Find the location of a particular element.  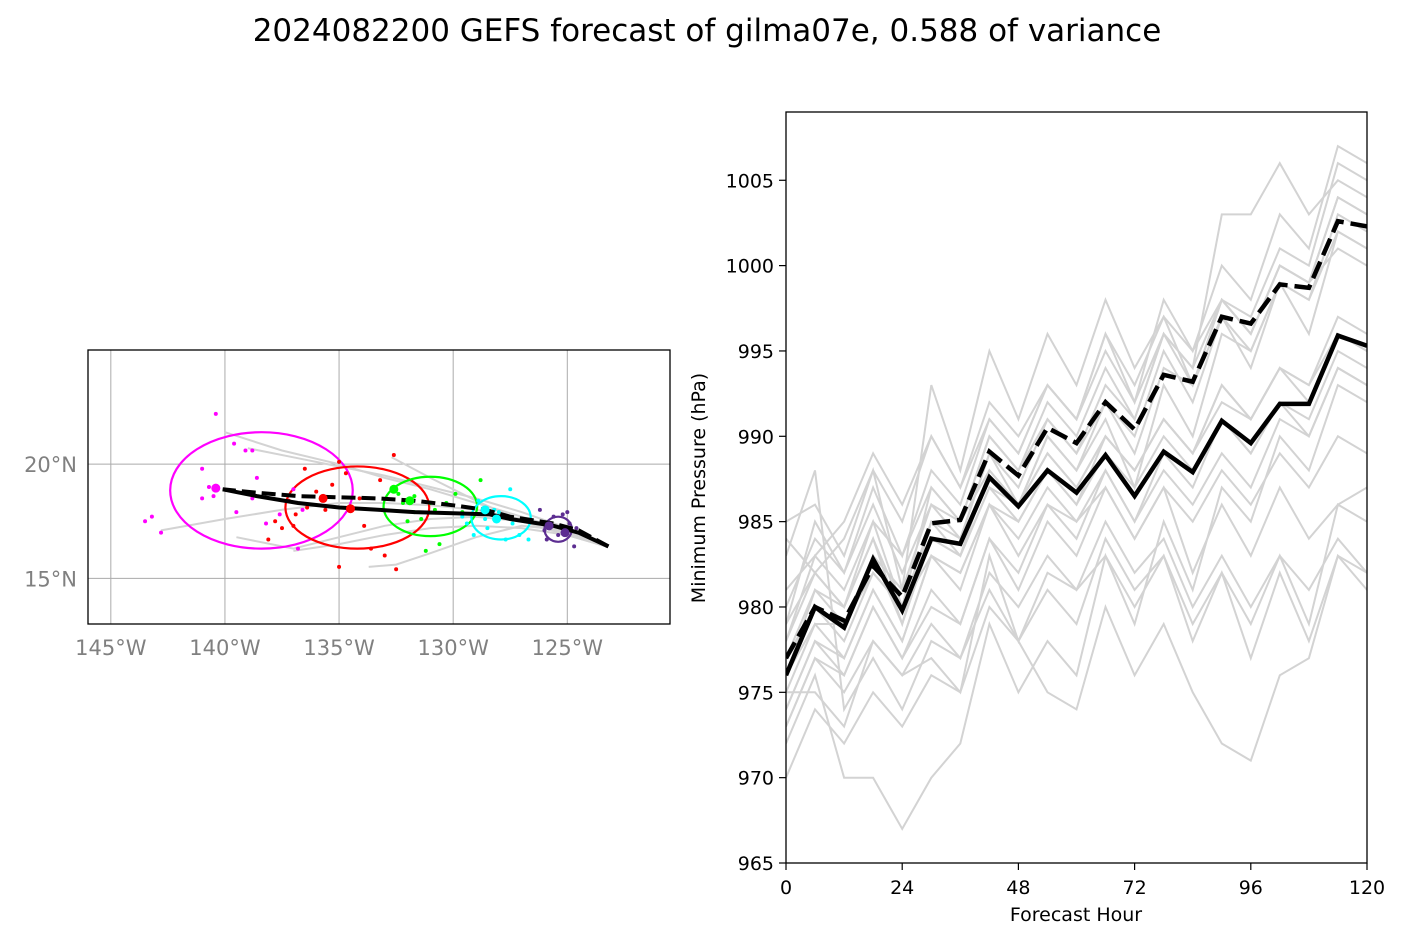

mean-track-line is located at coordinates (416, 518).